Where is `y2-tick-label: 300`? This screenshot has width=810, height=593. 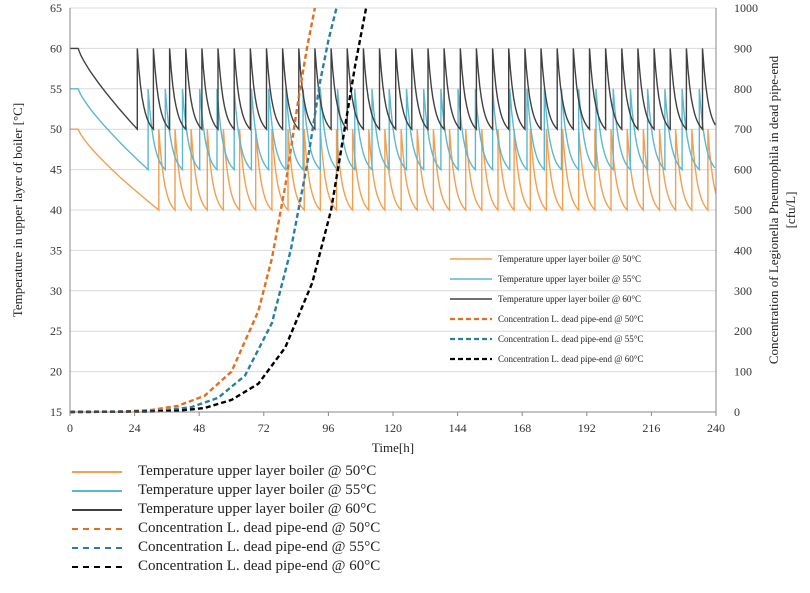
y2-tick-label: 300 is located at coordinates (743, 291).